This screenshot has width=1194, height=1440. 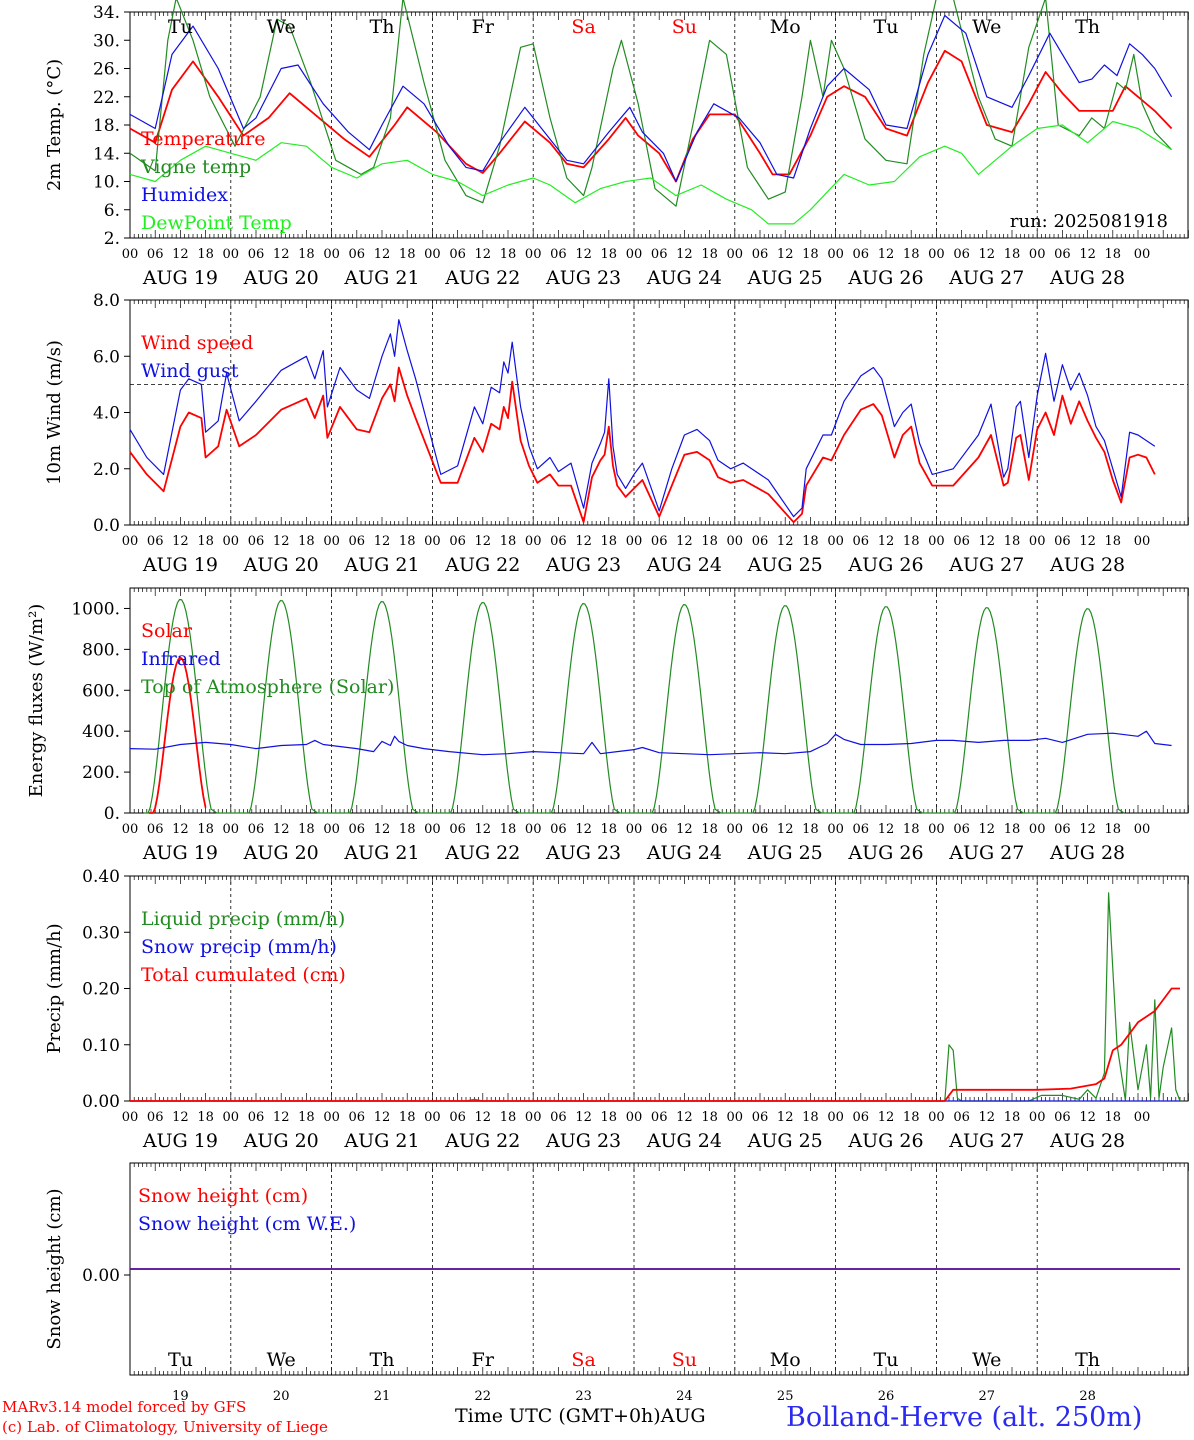 What do you see at coordinates (886, 27) in the screenshot?
I see `weekday-label: Tu` at bounding box center [886, 27].